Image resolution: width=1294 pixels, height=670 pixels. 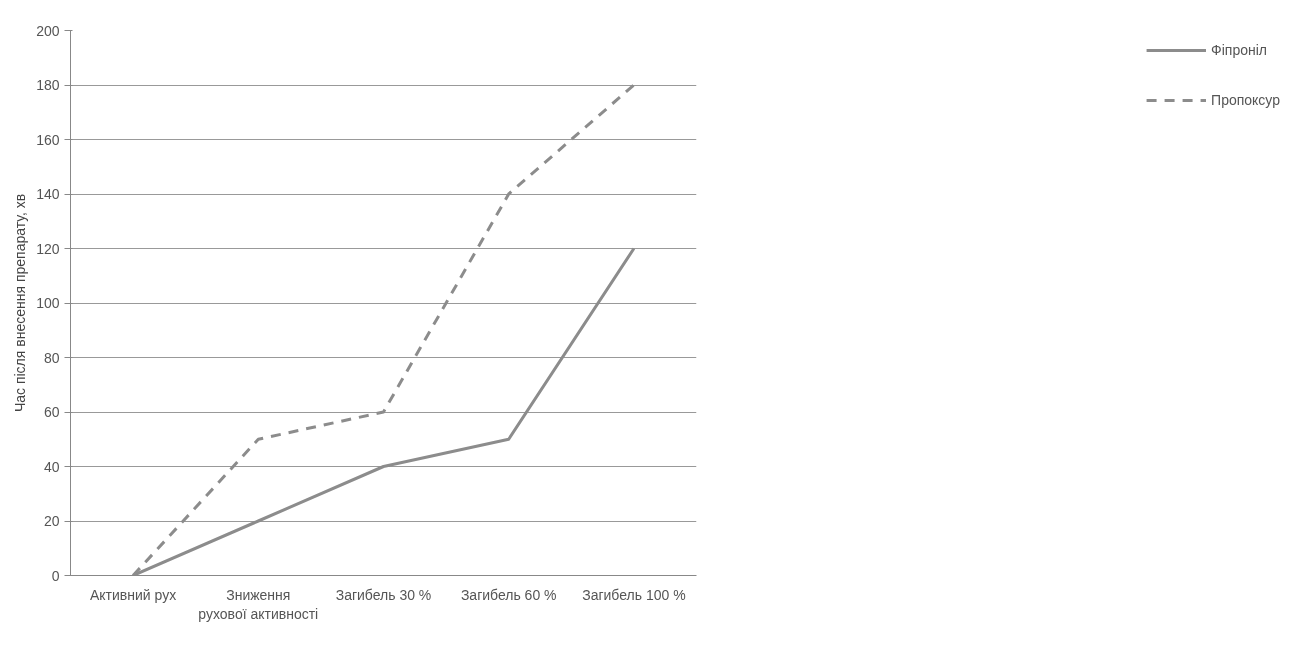 What do you see at coordinates (48, 194) in the screenshot?
I see `y-tick-label: 140` at bounding box center [48, 194].